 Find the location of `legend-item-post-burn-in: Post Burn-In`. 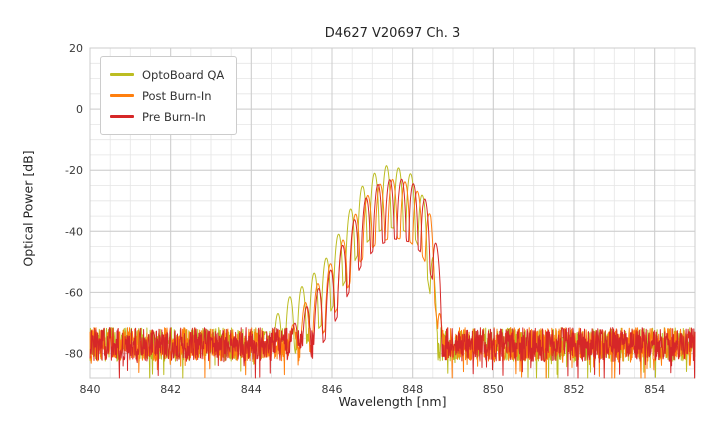

legend-item-post-burn-in: Post Burn-In is located at coordinates (167, 95).